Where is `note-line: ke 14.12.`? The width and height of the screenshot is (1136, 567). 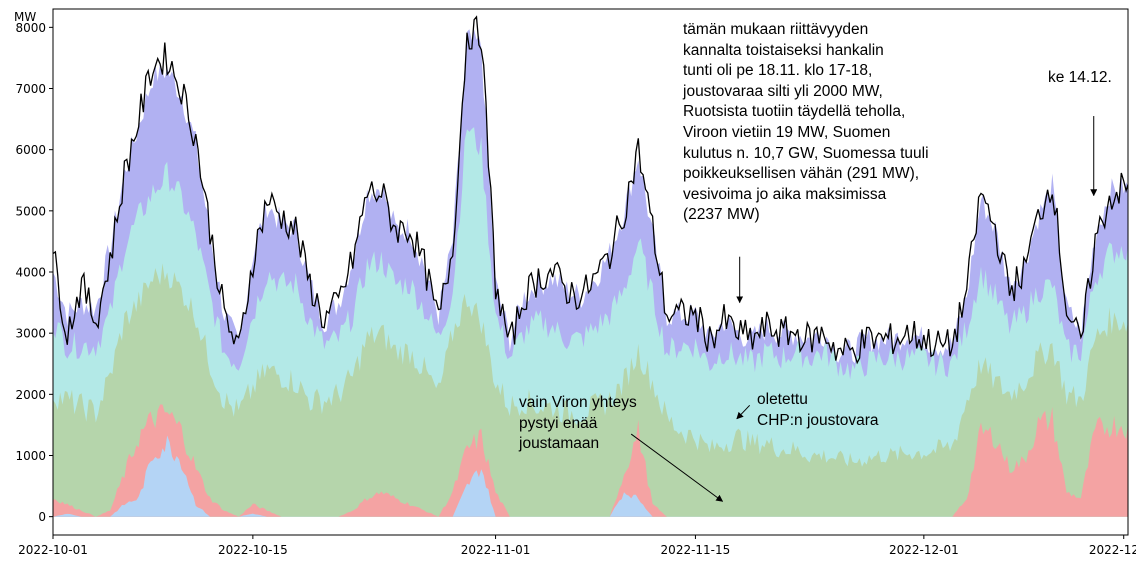 note-line: ke 14.12. is located at coordinates (1080, 77).